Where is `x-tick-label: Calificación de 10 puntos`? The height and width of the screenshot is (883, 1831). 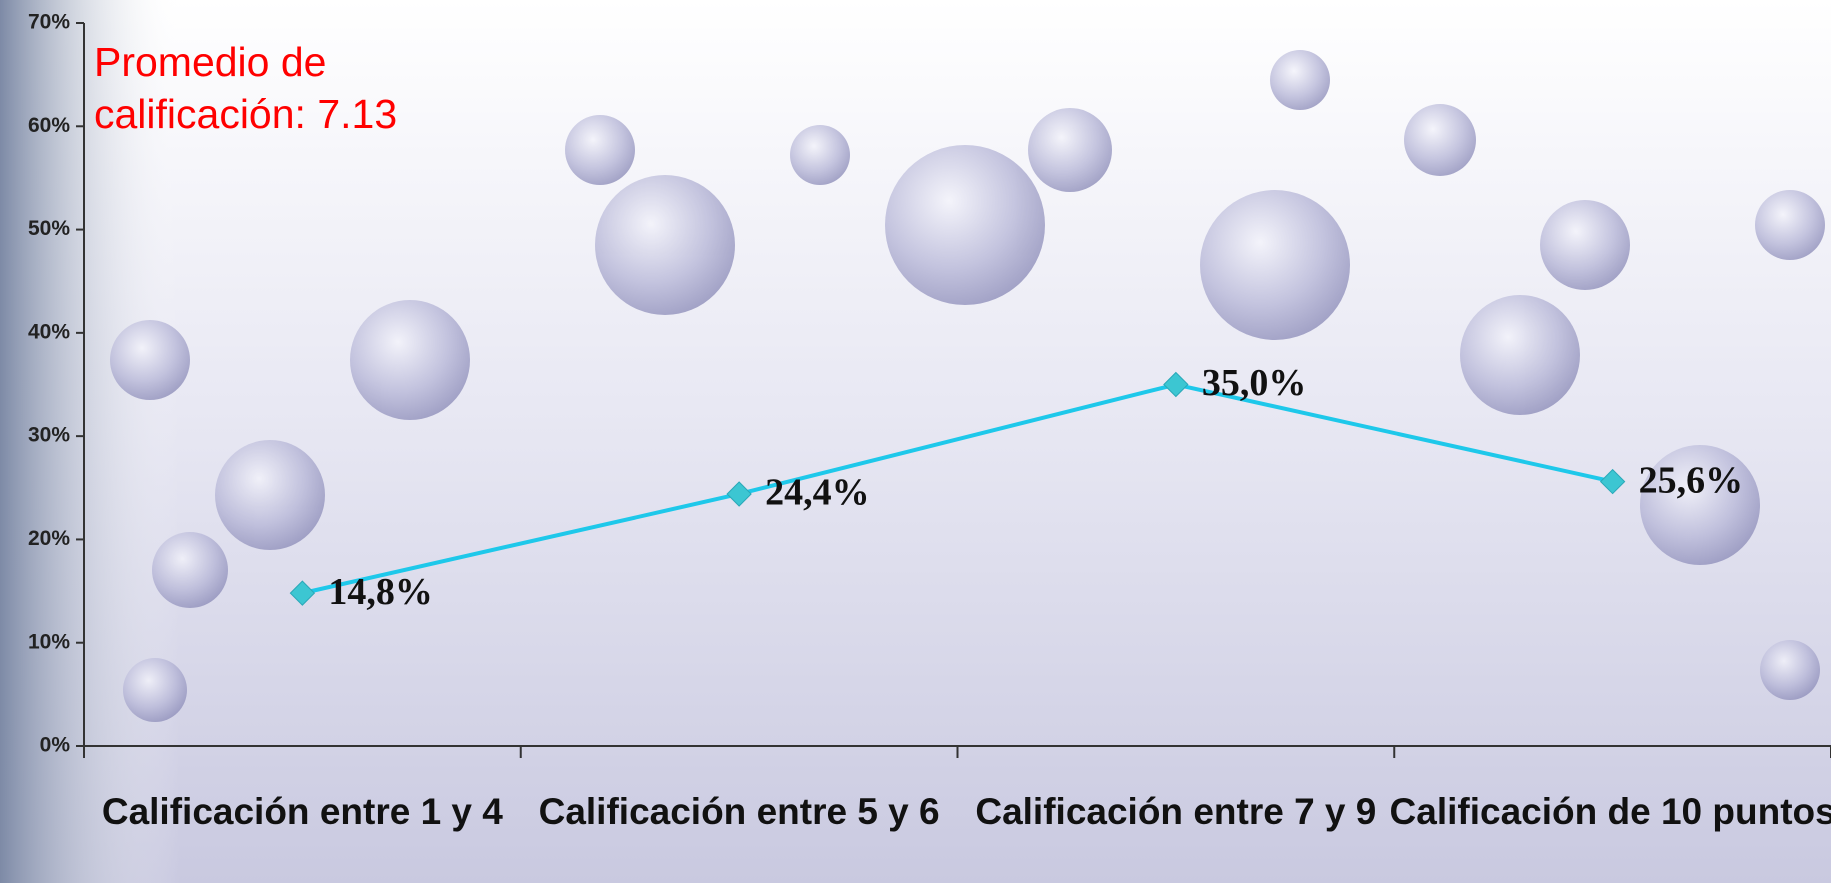 x-tick-label: Calificación de 10 puntos is located at coordinates (1610, 811).